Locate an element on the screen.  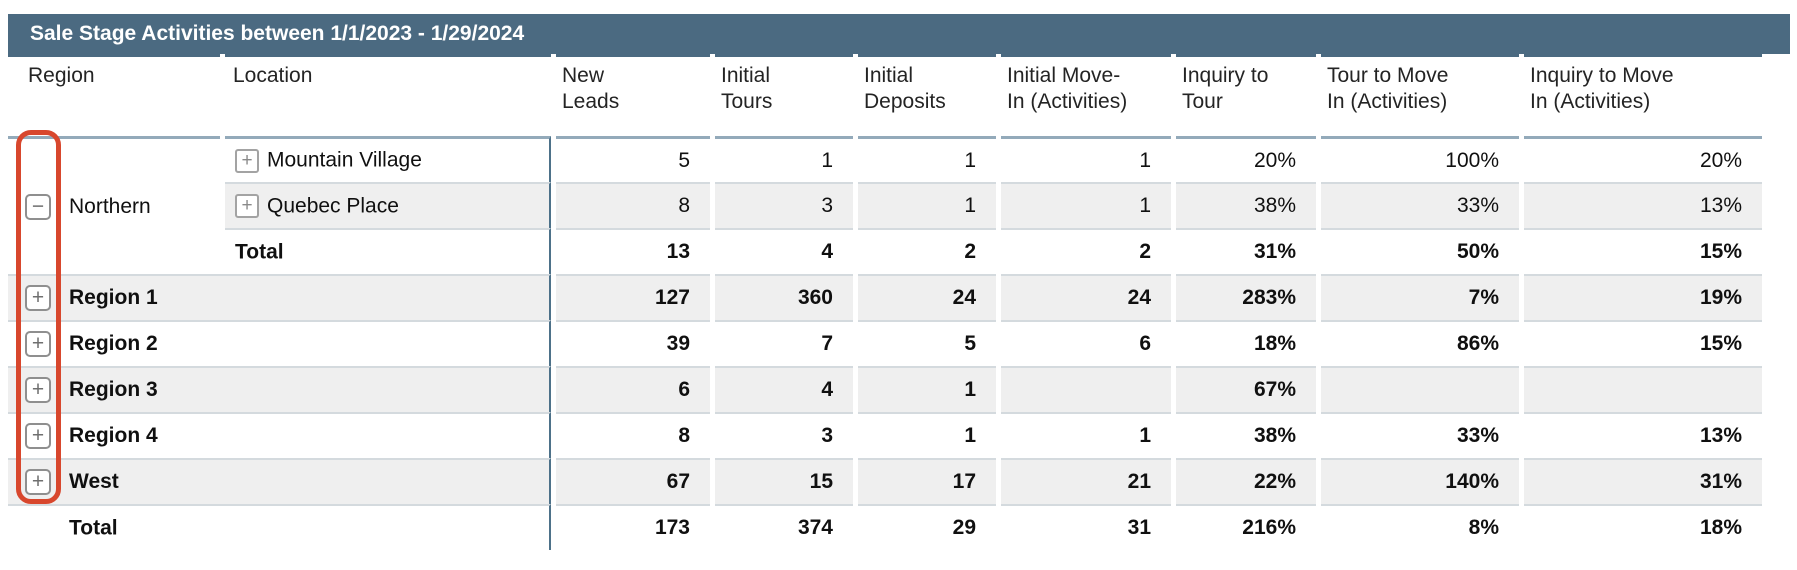
value-cell: 100% is located at coordinates (1420, 159).